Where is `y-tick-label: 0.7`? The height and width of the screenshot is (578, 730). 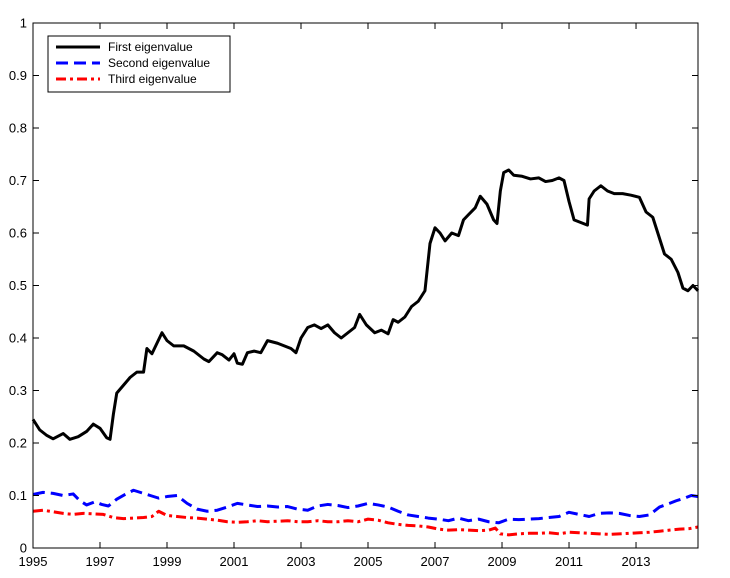 y-tick-label: 0.7 is located at coordinates (18, 180).